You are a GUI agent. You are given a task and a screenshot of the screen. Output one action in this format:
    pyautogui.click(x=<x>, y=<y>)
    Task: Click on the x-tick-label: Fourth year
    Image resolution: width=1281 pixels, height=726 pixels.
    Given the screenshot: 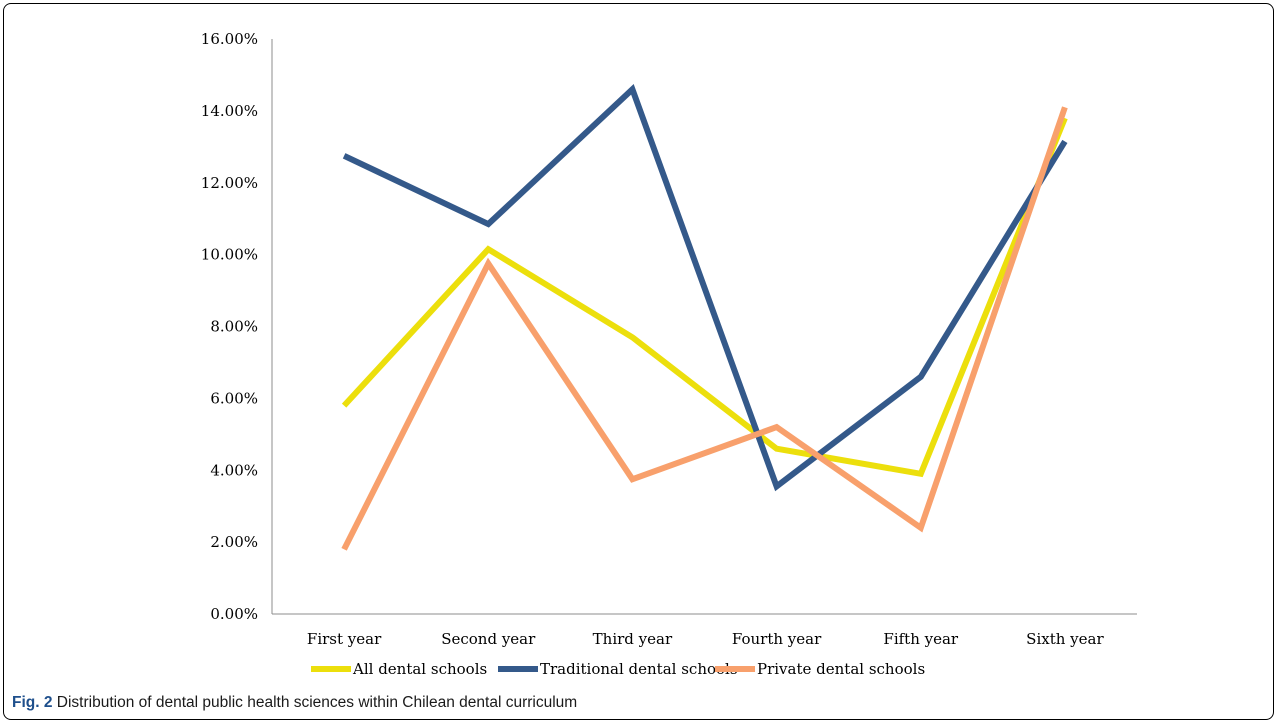 What is the action you would take?
    pyautogui.click(x=777, y=639)
    